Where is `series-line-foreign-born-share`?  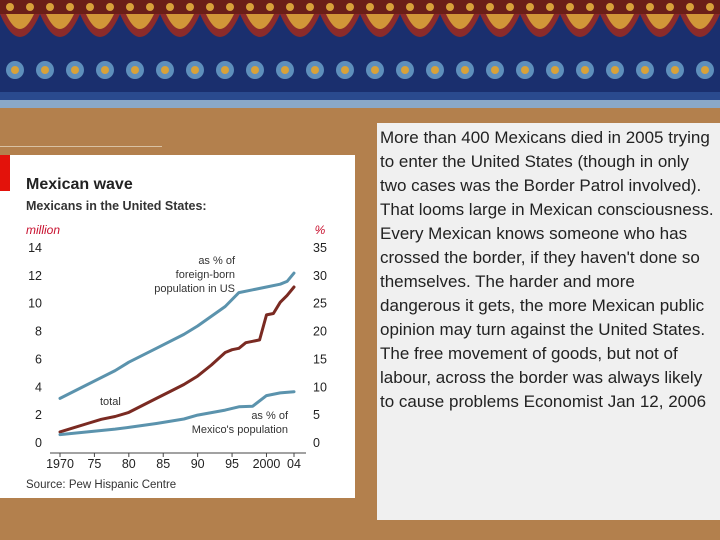 series-line-foreign-born-share is located at coordinates (177, 335).